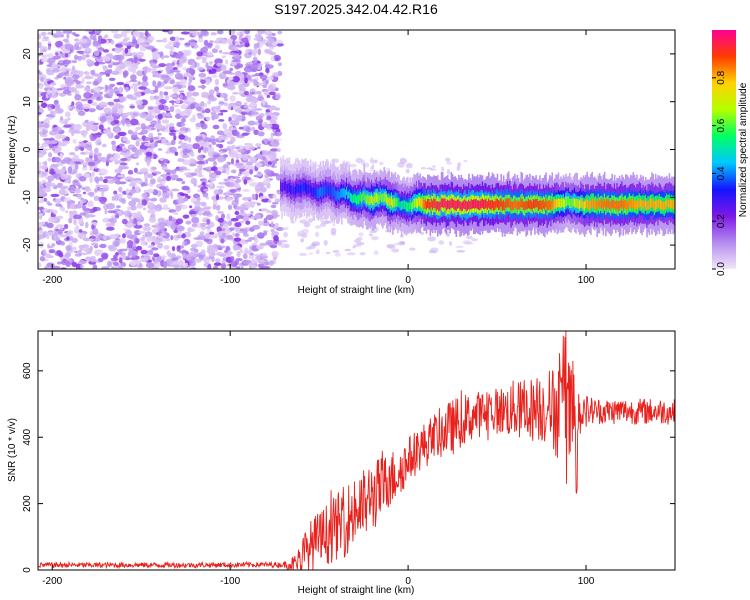  Describe the element at coordinates (27, 503) in the screenshot. I see `snr-y-tick-label: 200` at that location.